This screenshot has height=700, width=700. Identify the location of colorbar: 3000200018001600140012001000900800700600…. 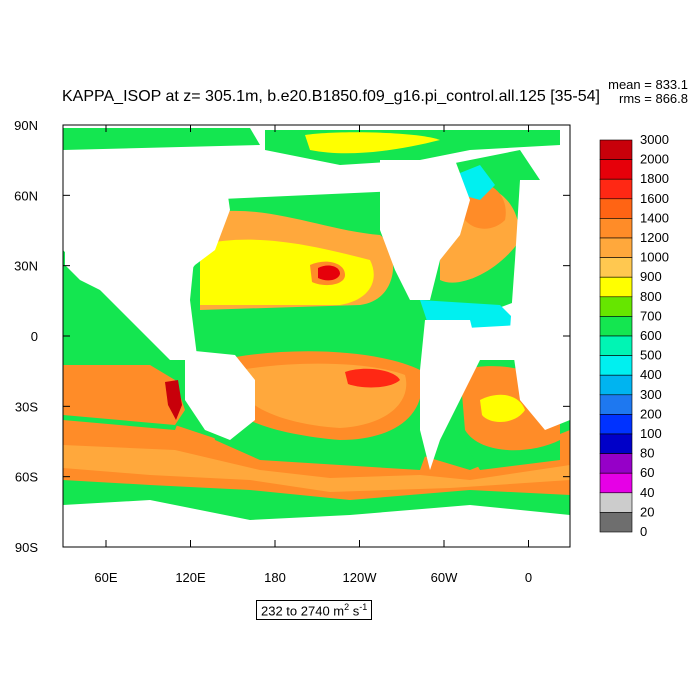
(634, 335).